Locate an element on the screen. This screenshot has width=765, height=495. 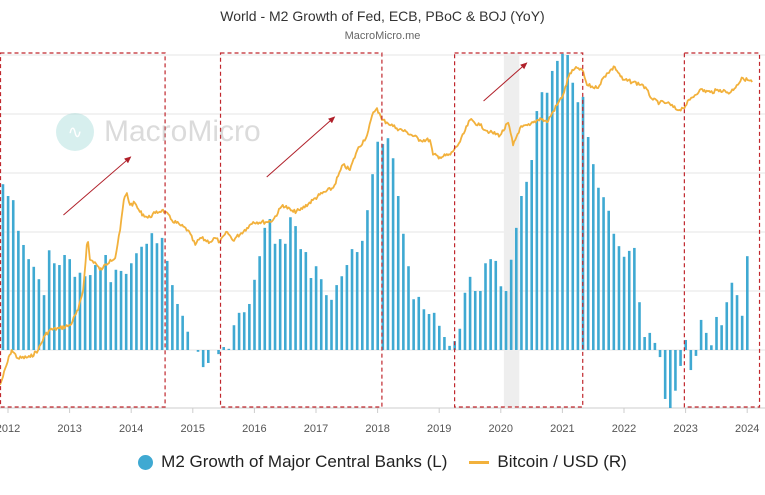
x-tick-label: 2023 is located at coordinates (685, 429).